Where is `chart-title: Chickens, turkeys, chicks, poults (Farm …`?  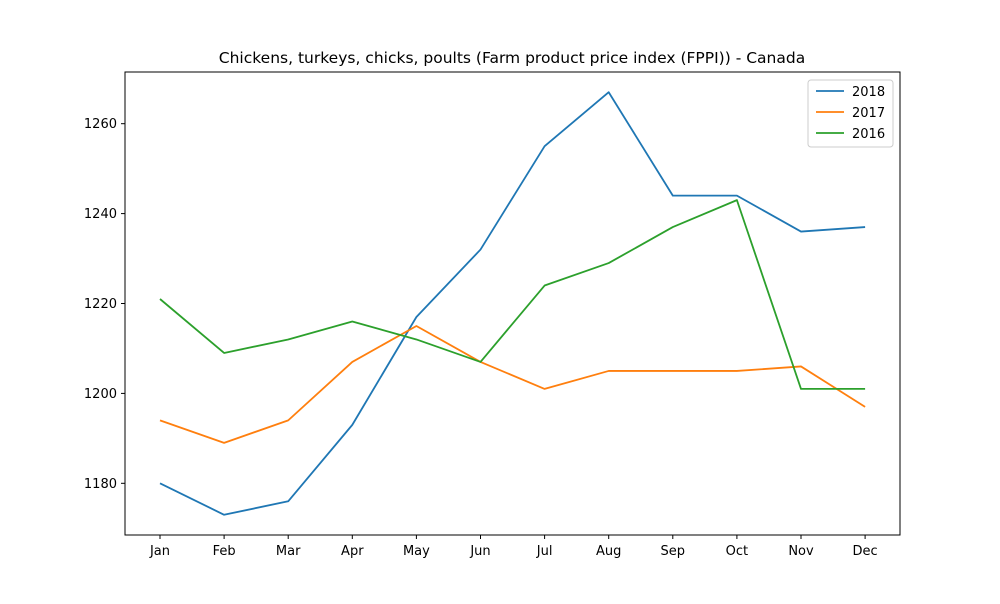
chart-title: Chickens, turkeys, chicks, poults (Farm … is located at coordinates (512, 58).